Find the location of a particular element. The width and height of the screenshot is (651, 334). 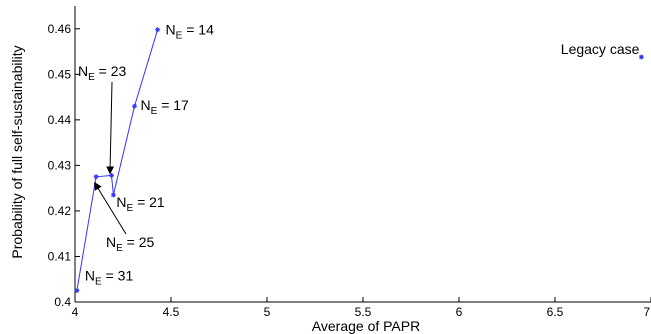

annotation-value: = 23 is located at coordinates (111, 71).